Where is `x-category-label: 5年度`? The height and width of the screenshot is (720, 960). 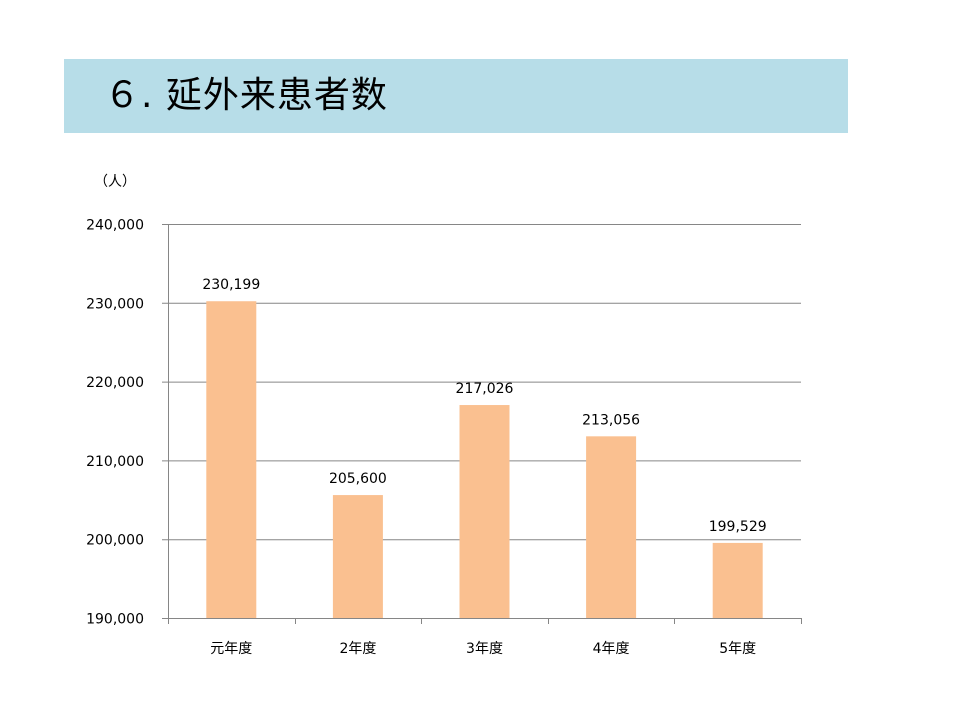
x-category-label: 5年度 is located at coordinates (737, 649).